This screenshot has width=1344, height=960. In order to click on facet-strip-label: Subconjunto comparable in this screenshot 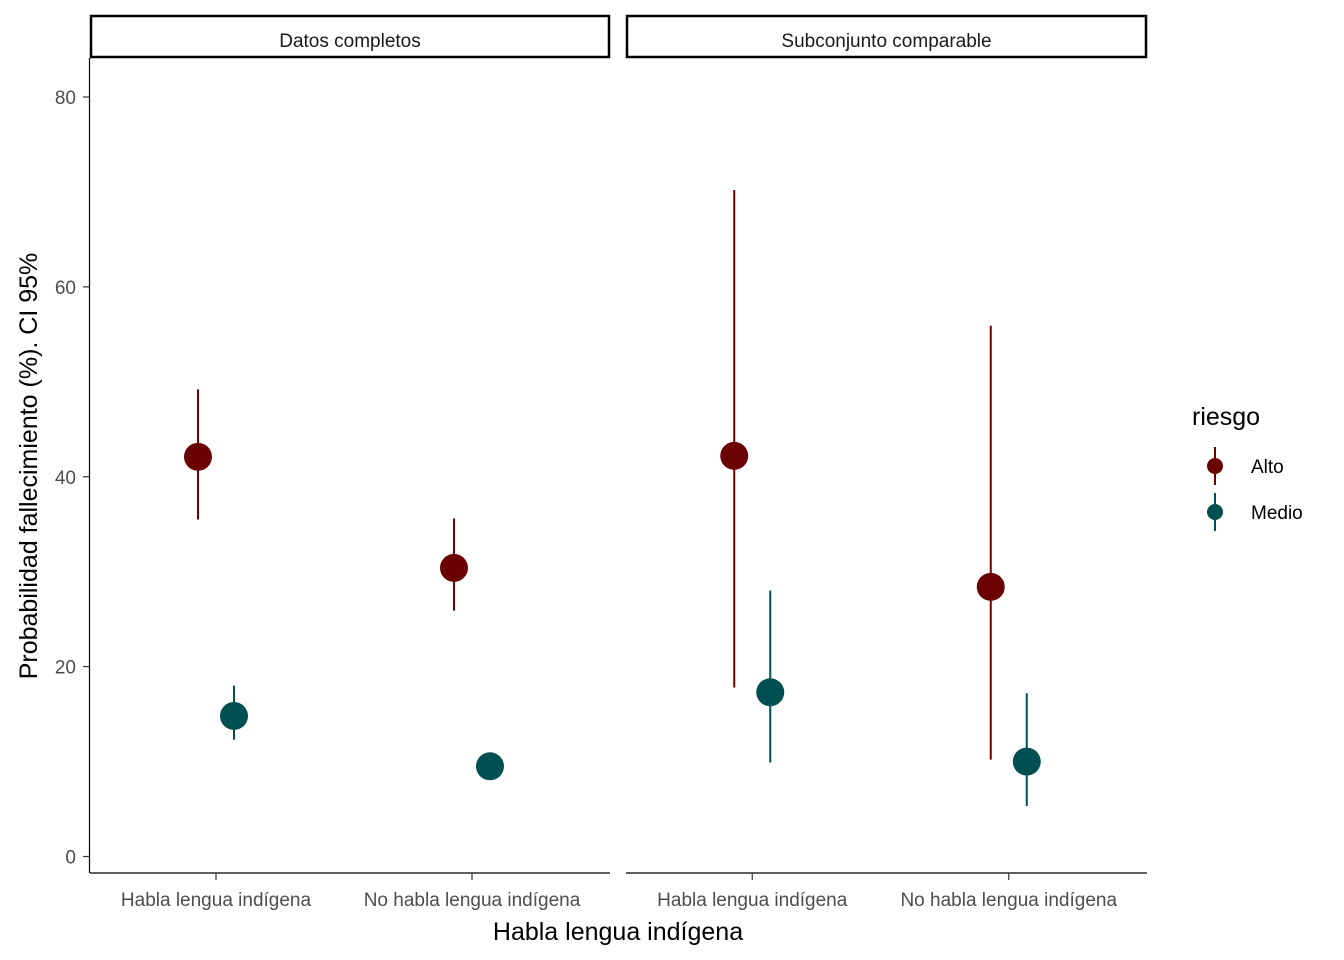, I will do `click(886, 41)`.